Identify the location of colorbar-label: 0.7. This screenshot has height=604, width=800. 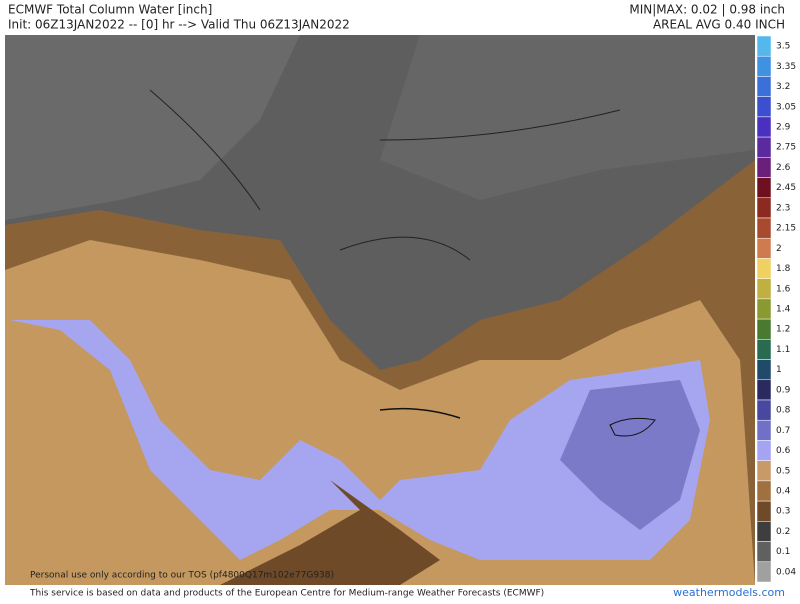
(783, 431).